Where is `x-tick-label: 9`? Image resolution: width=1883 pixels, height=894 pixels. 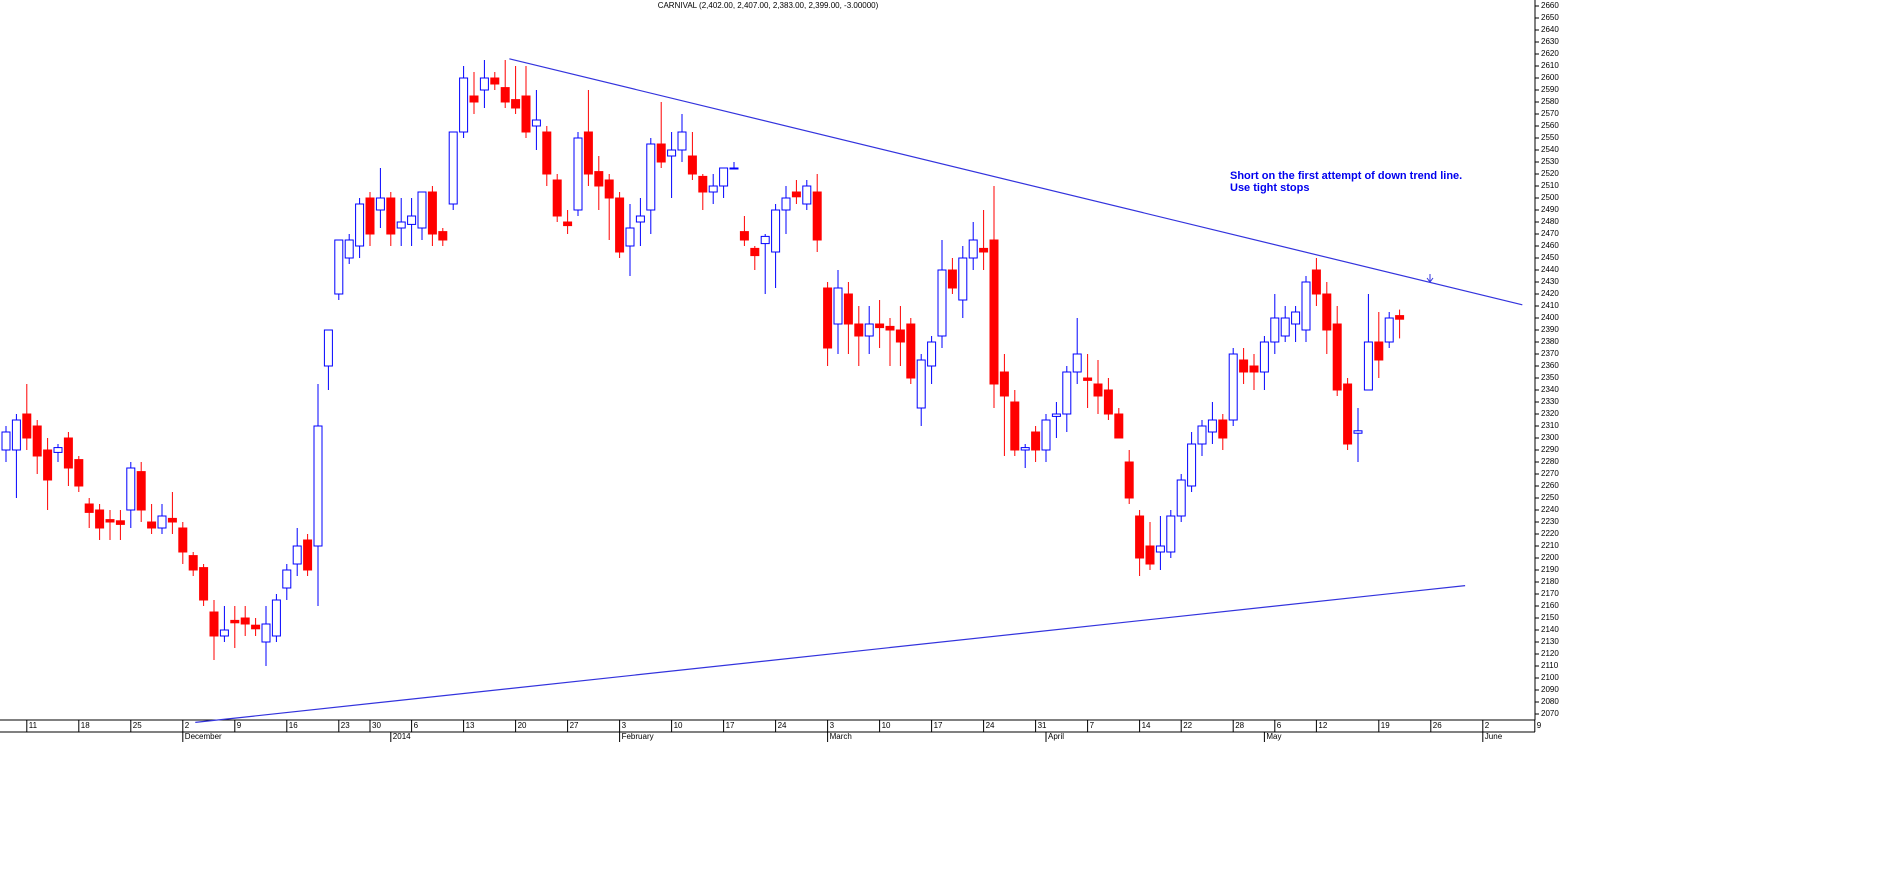
x-tick-label: 9 is located at coordinates (1539, 725).